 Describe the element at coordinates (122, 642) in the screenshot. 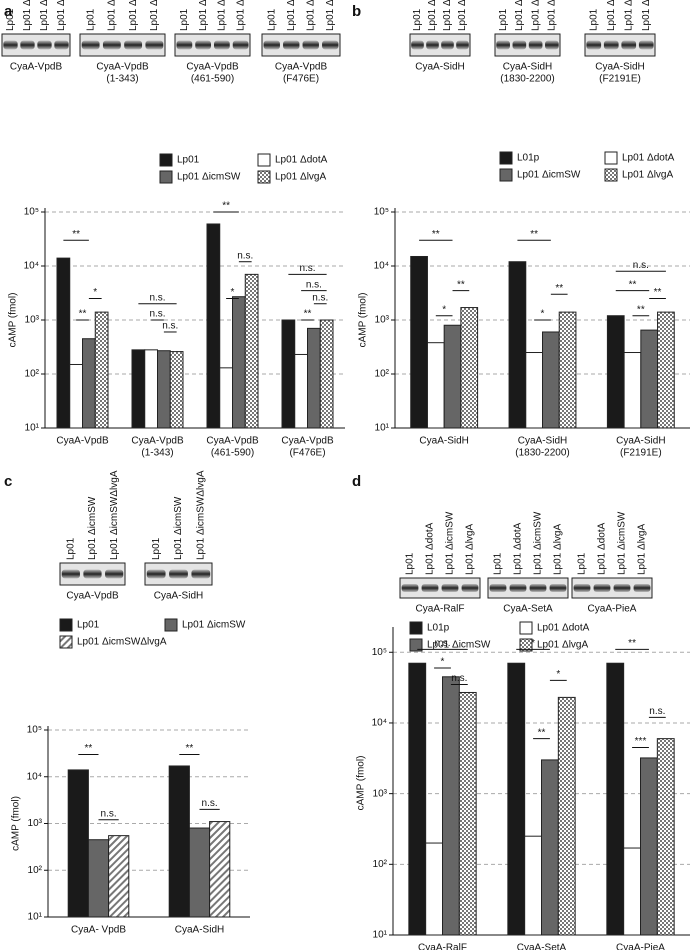

I see `legend-label: Lp01 ΔicmSWΔlvgA` at that location.